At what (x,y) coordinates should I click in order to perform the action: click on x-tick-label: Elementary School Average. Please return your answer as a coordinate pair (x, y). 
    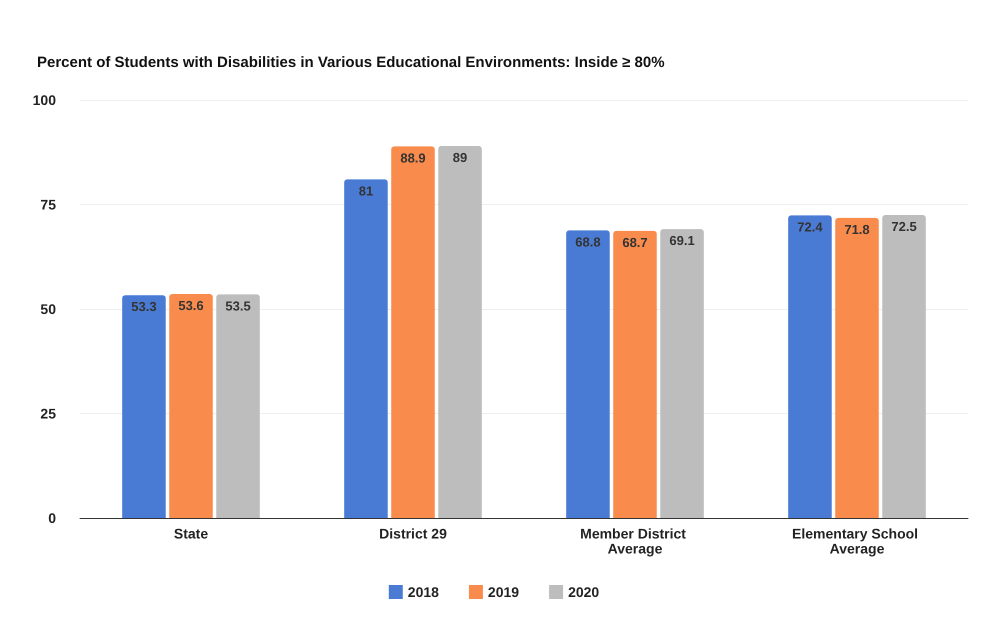
    Looking at the image, I should click on (857, 541).